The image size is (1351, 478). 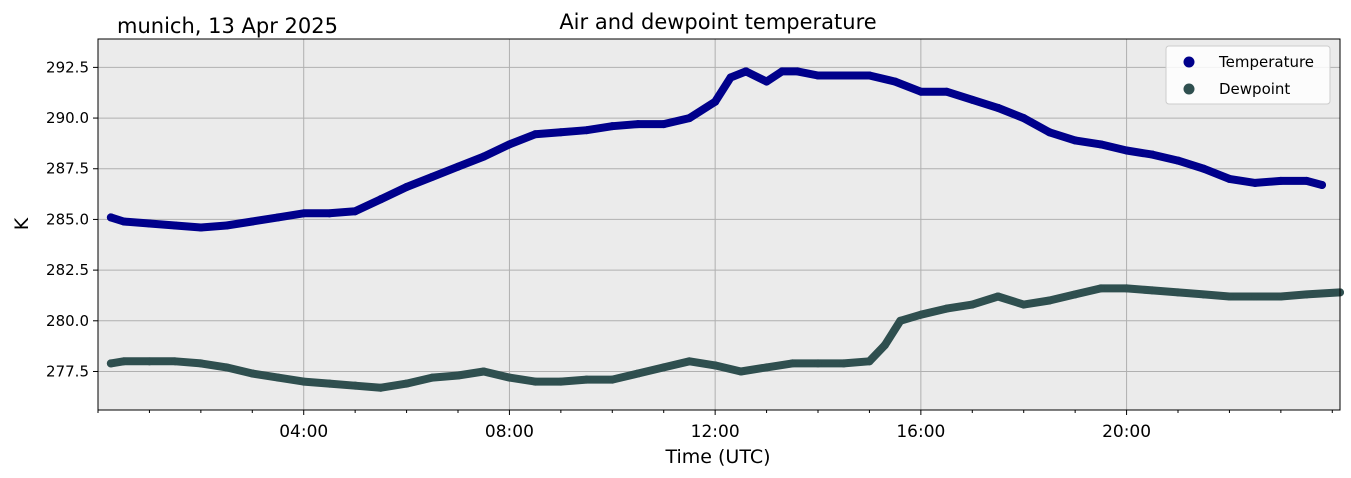 What do you see at coordinates (717, 457) in the screenshot?
I see `x-axis-label: Time (UTC)` at bounding box center [717, 457].